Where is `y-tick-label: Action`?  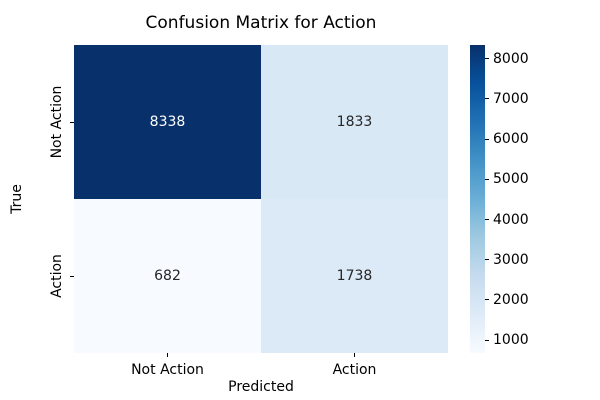 y-tick-label: Action is located at coordinates (57, 276).